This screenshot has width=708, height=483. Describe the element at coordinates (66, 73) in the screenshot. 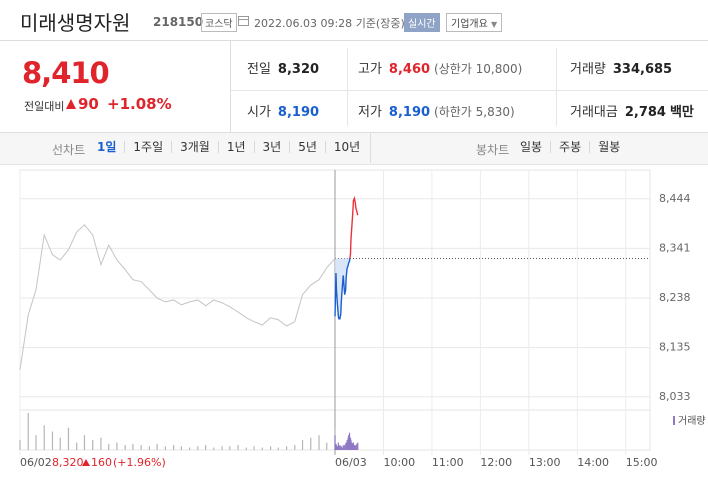

I see `current-price: 8,410` at that location.